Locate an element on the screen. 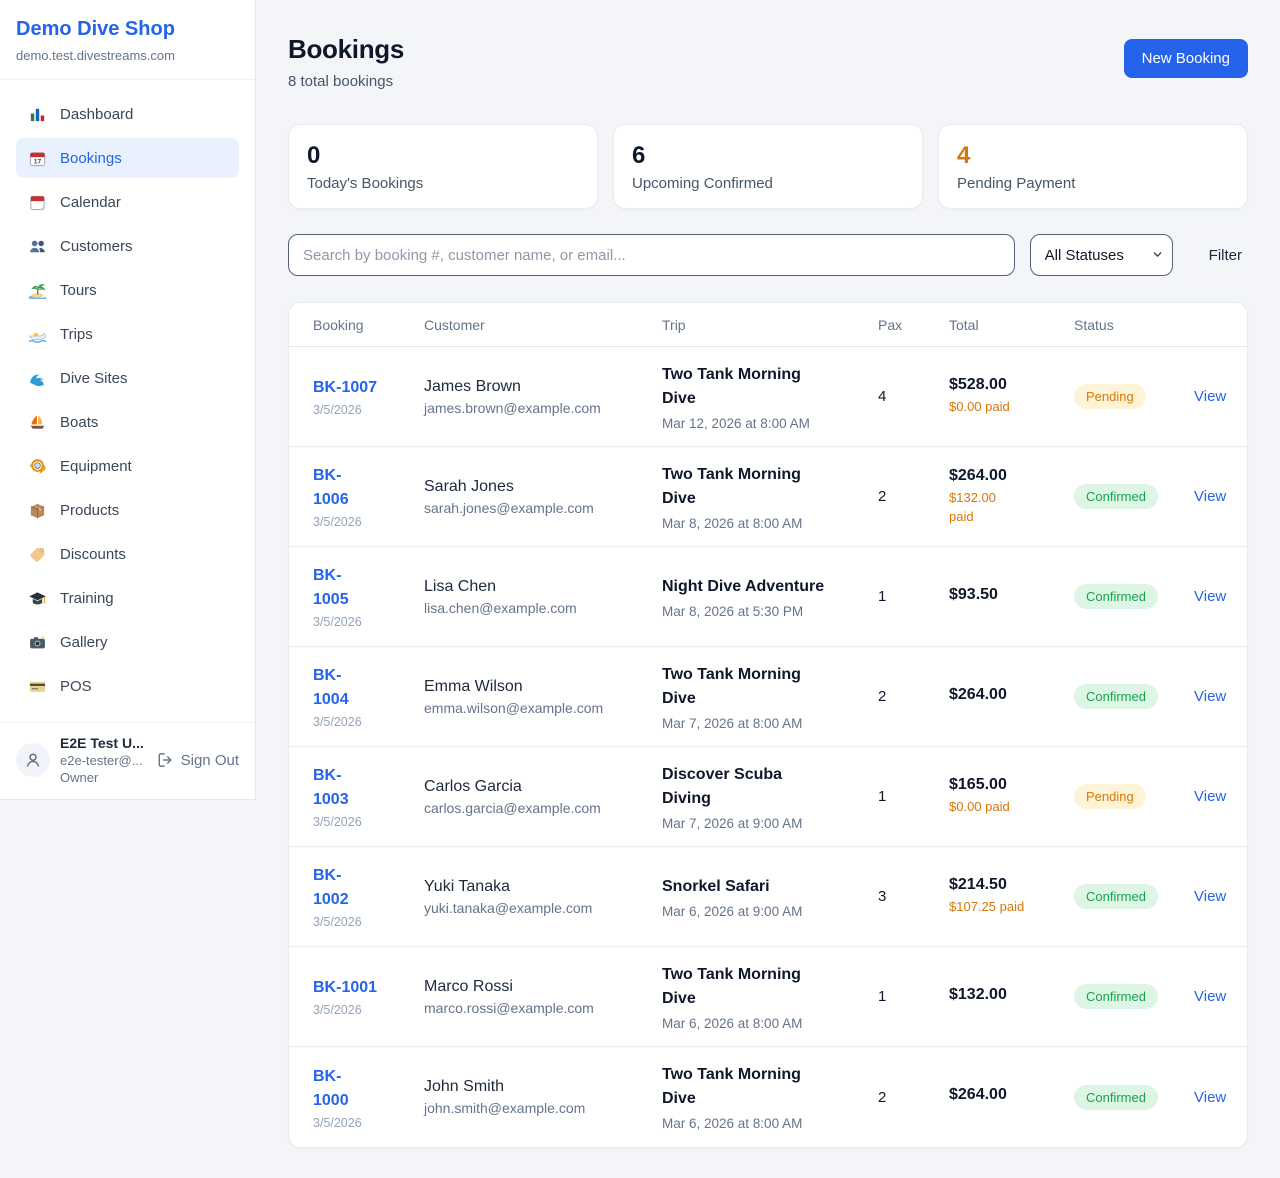 This screenshot has width=1280, height=1178. sidebar-item-label: Bookings is located at coordinates (91, 158).